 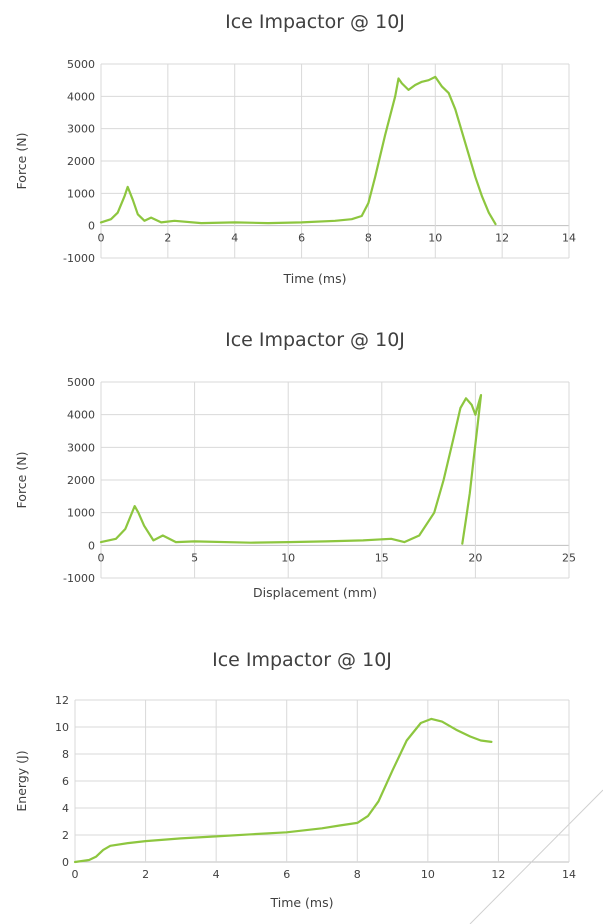 What do you see at coordinates (21, 780) in the screenshot?
I see `y-axis-label: Energy (J)` at bounding box center [21, 780].